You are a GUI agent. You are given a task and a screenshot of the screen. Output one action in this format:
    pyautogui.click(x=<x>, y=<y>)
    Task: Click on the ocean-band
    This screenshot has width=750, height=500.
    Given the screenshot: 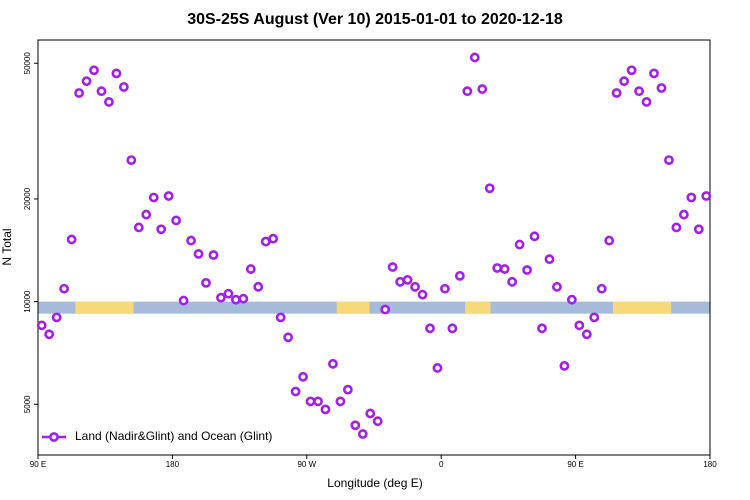 What is the action you would take?
    pyautogui.click(x=374, y=307)
    